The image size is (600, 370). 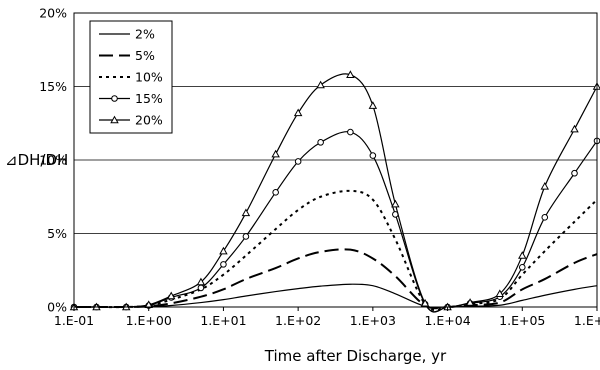 I want to click on legend-label: 2%, so click(x=145, y=34).